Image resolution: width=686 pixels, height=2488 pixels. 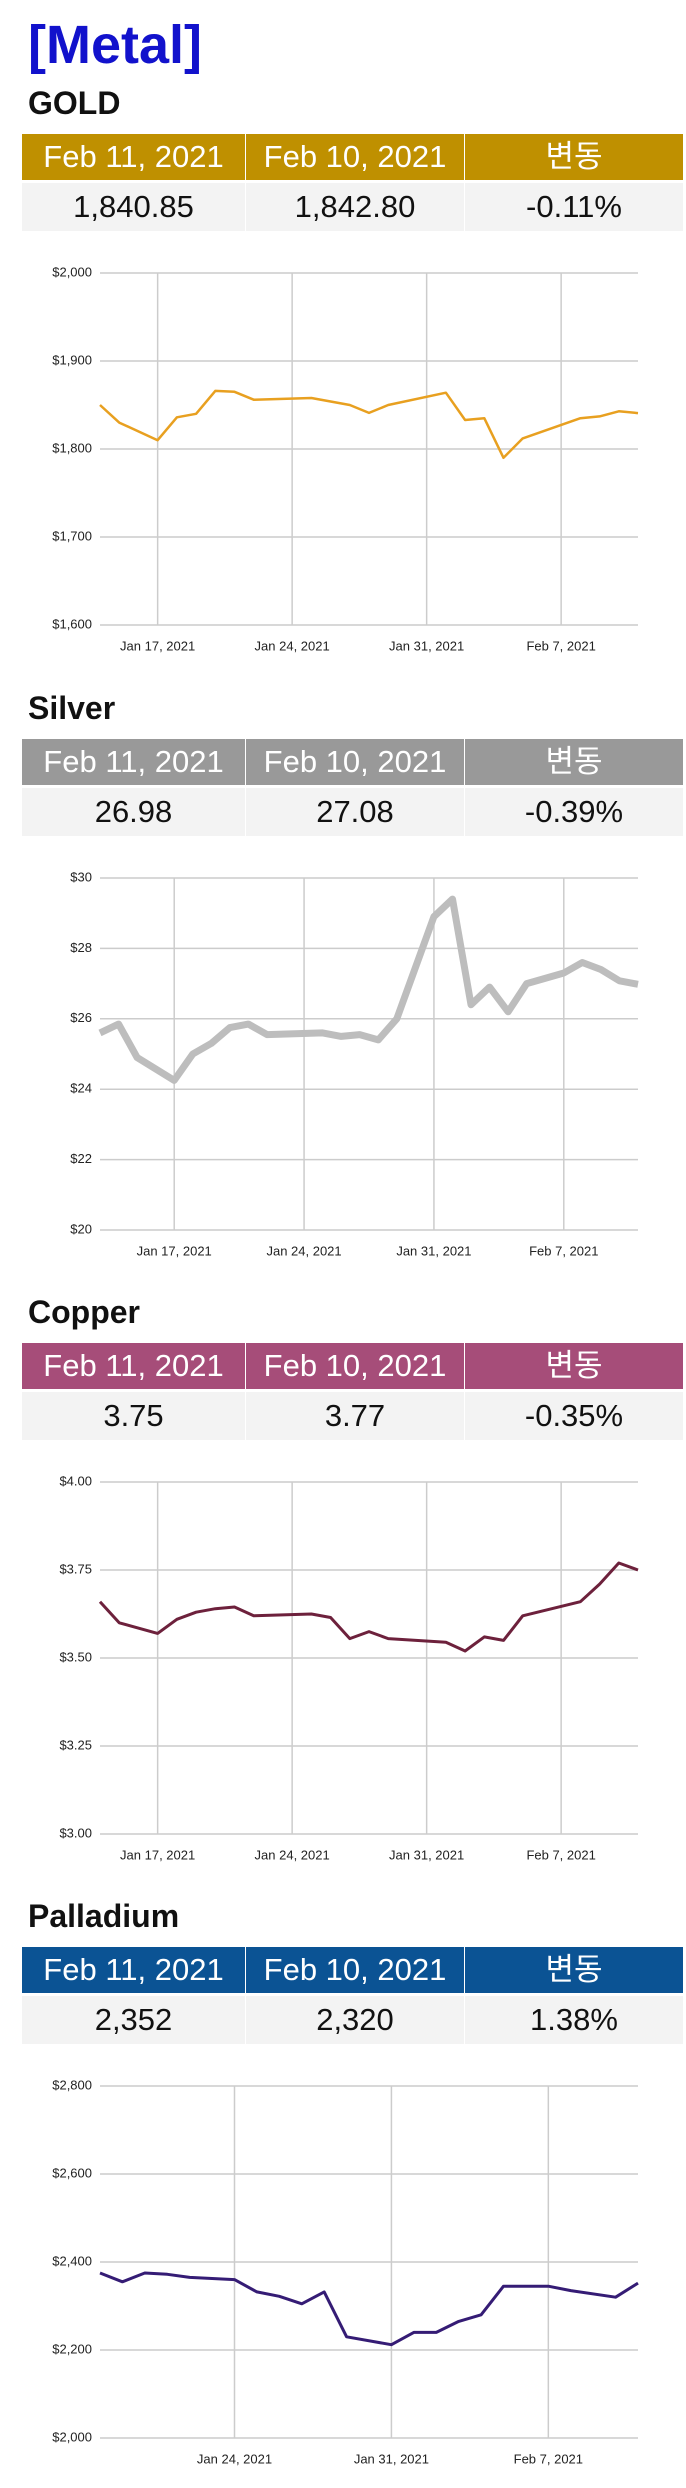 What do you see at coordinates (74, 103) in the screenshot?
I see `section-name: GOLD` at bounding box center [74, 103].